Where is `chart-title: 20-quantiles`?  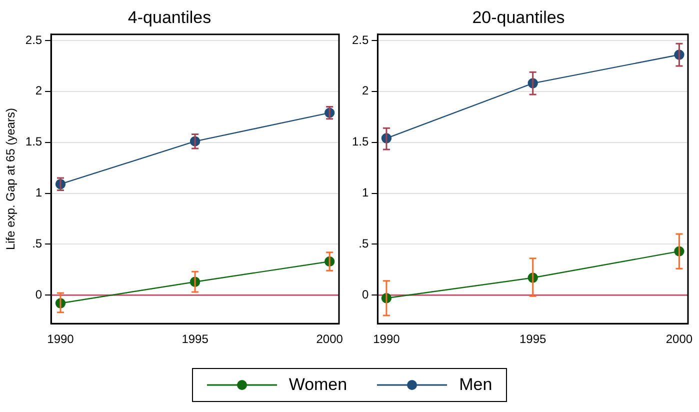 chart-title: 20-quantiles is located at coordinates (518, 17).